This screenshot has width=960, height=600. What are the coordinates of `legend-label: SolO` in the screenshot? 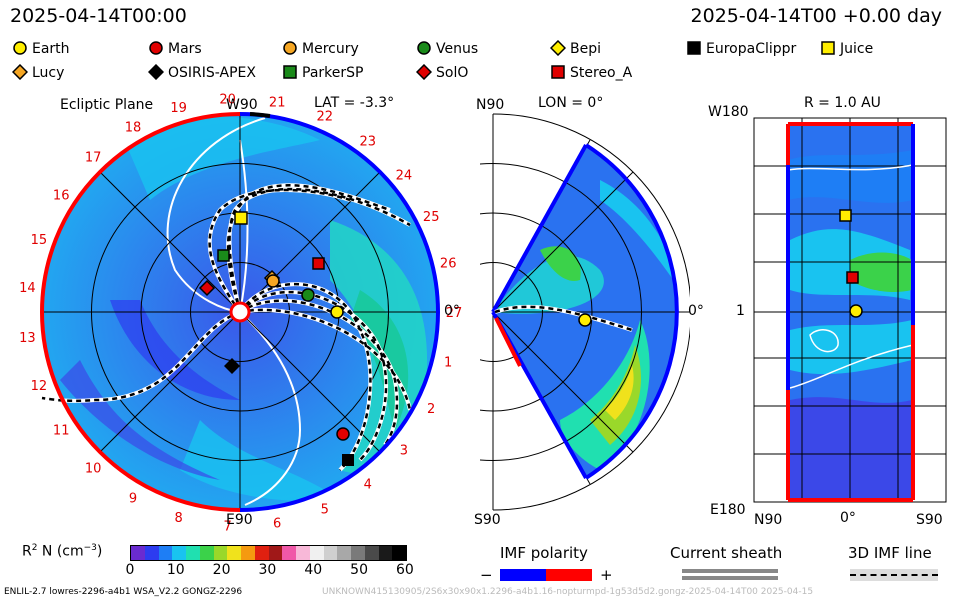 It's located at (452, 73).